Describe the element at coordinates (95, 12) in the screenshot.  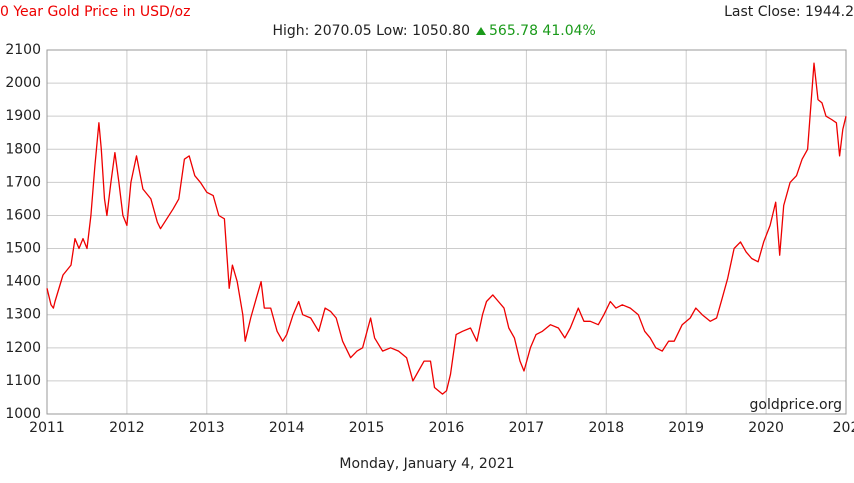
I see `chart-title: 0 Year Gold Price in USD/oz` at that location.